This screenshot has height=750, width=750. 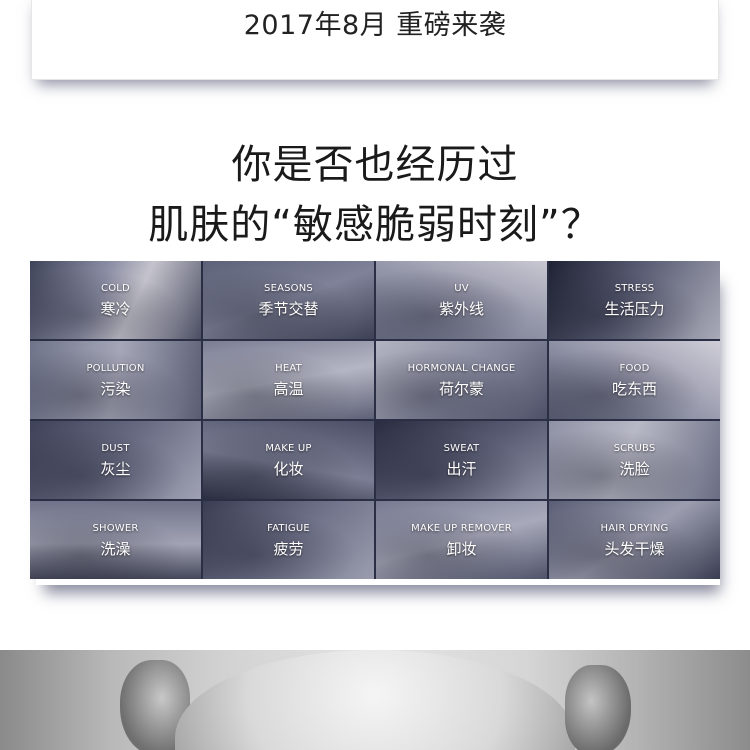 I want to click on factor-cn-label: 头发干燥, so click(x=634, y=549).